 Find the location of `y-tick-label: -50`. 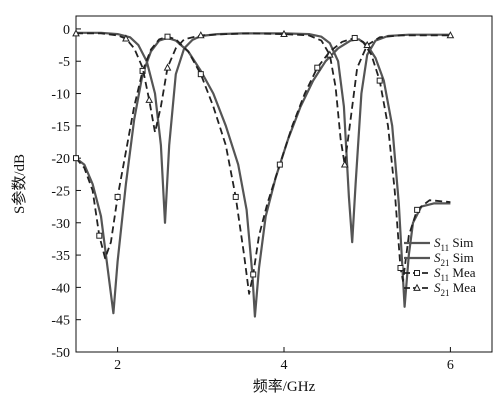

y-tick-label: -50 is located at coordinates (60, 353).